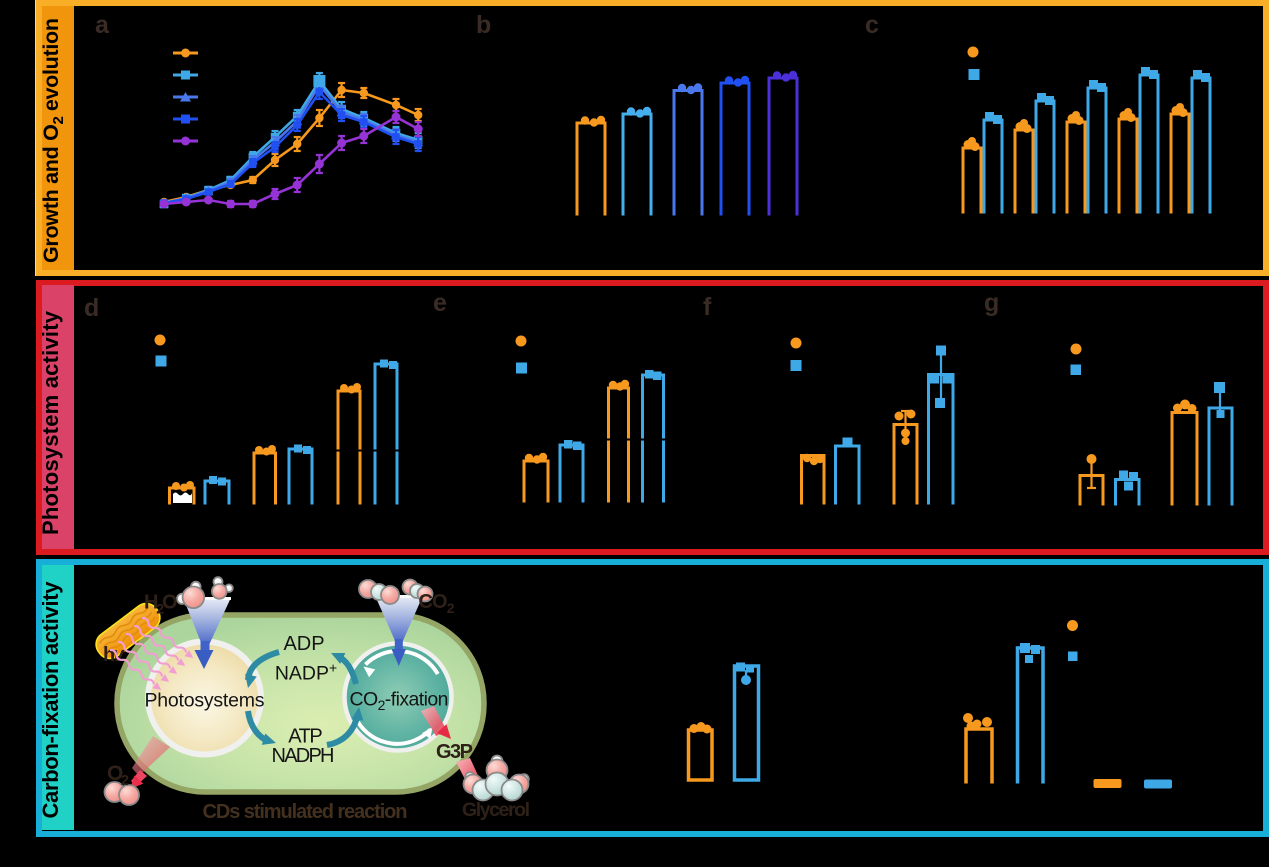  Describe the element at coordinates (305, 737) in the screenshot. I see `svg-text: ATP` at that location.